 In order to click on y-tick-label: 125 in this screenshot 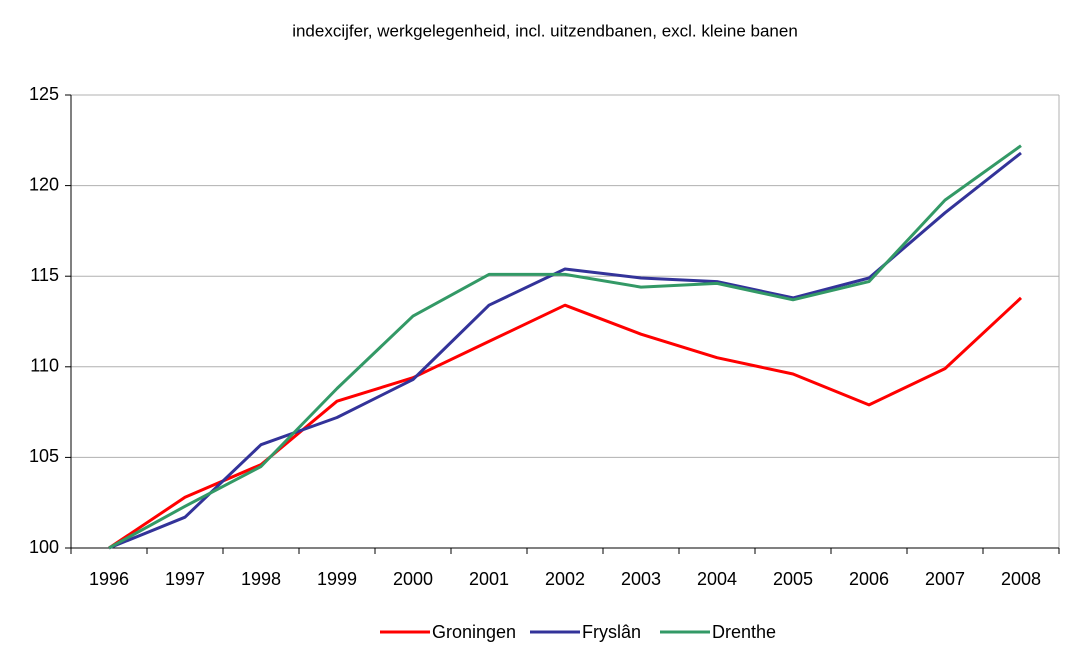, I will do `click(44, 94)`.